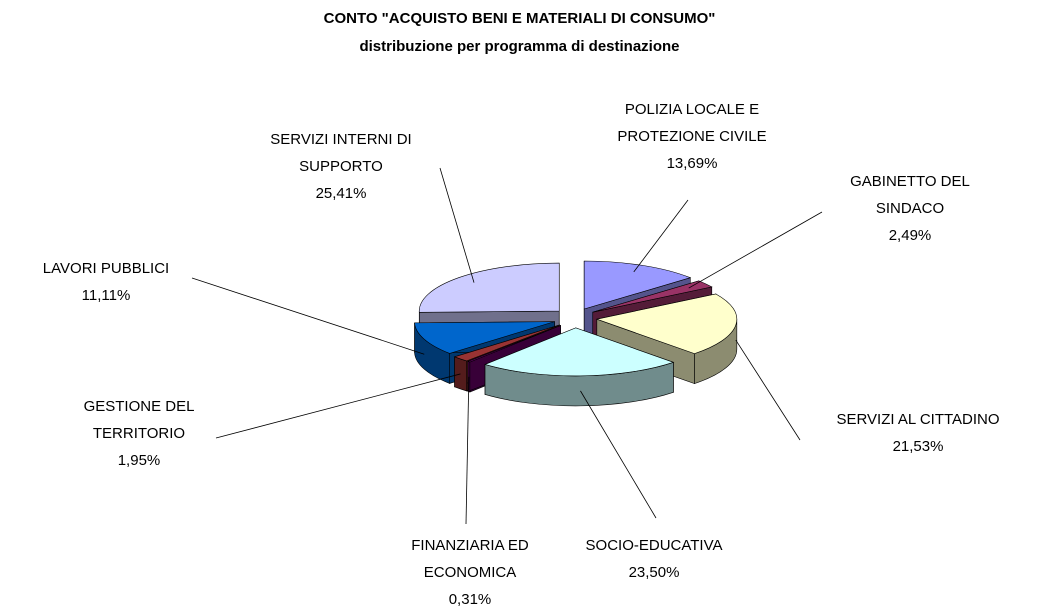  I want to click on category-label: GABINETTO DEL SINDACO, so click(910, 195).